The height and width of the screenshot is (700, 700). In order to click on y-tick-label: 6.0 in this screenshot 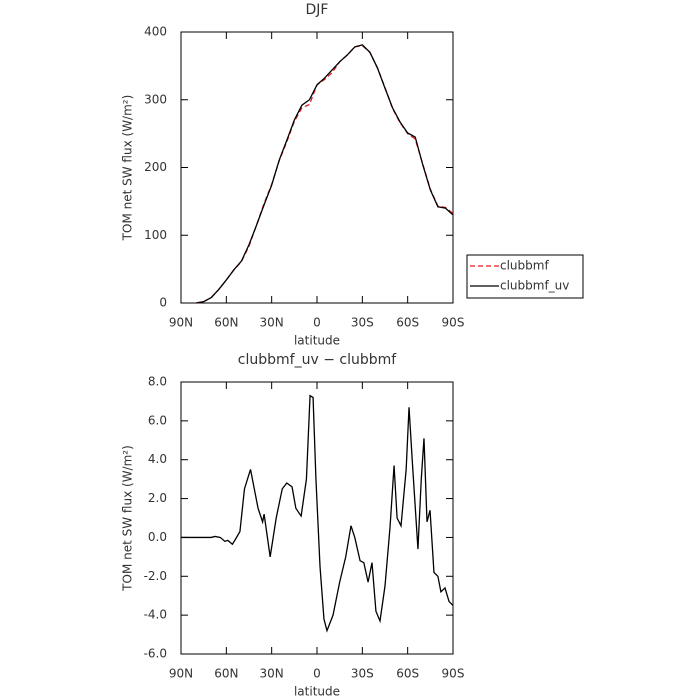, I will do `click(157, 420)`.